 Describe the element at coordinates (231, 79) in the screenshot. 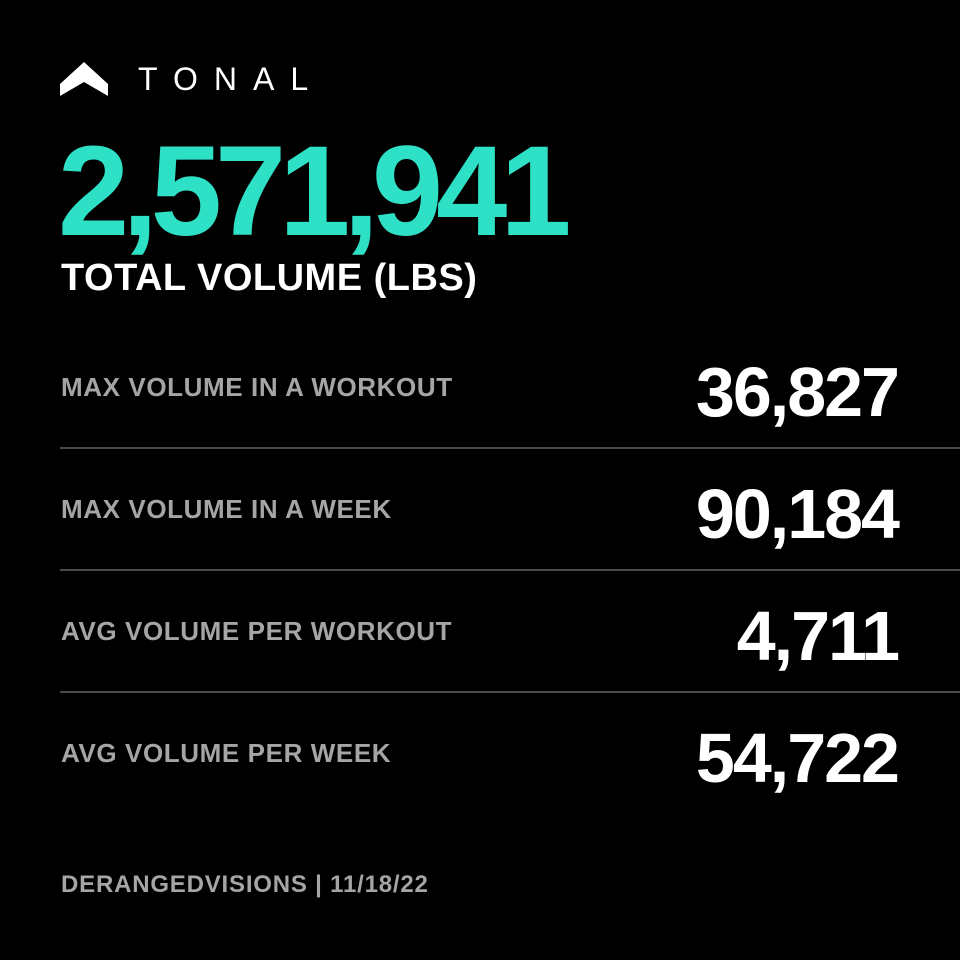

I see `brand-name: TONAL` at that location.